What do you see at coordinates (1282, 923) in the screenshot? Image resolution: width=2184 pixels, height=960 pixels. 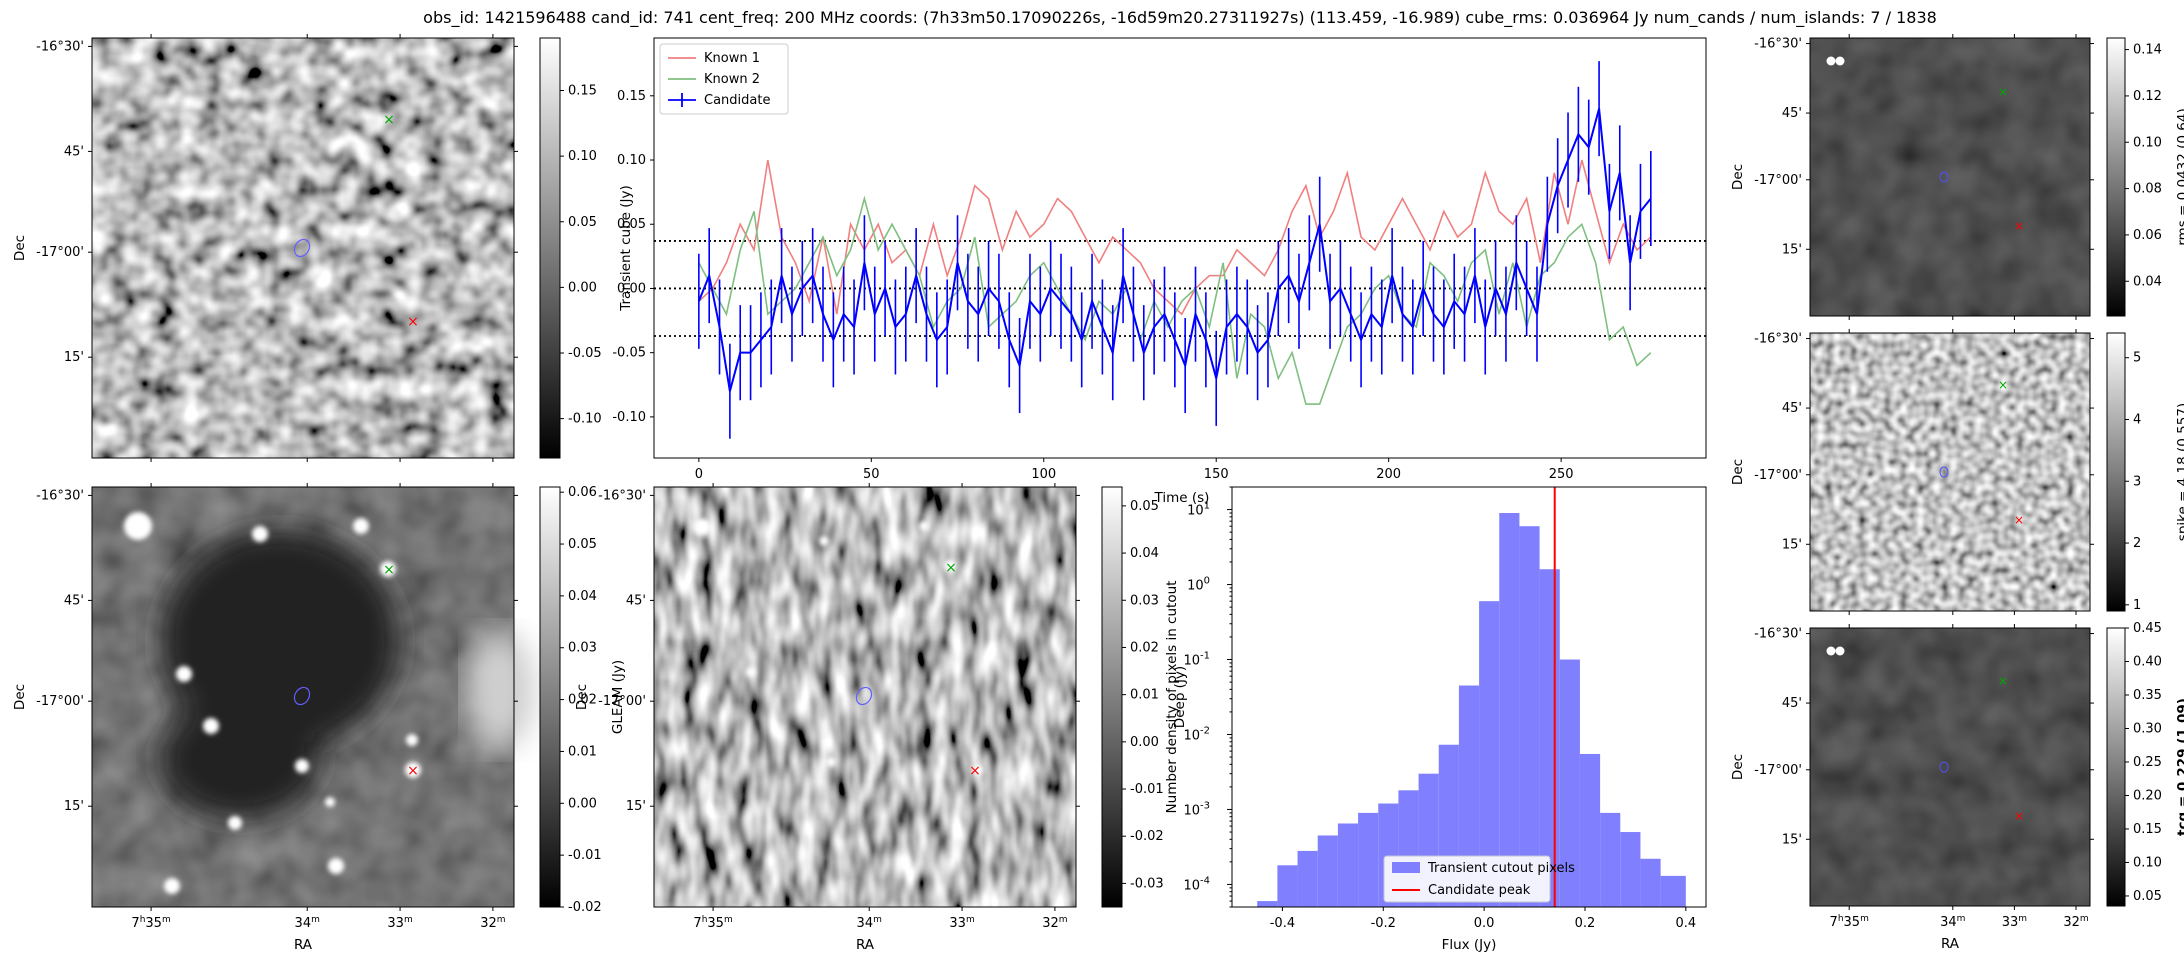 I see `hist-x-tick-label: -0.4` at bounding box center [1282, 923].